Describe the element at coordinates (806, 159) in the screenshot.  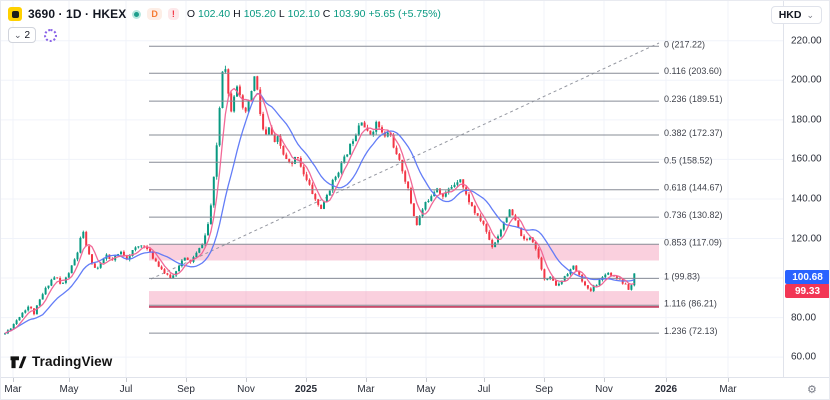
I see `price-axis-label: 160.00` at that location.